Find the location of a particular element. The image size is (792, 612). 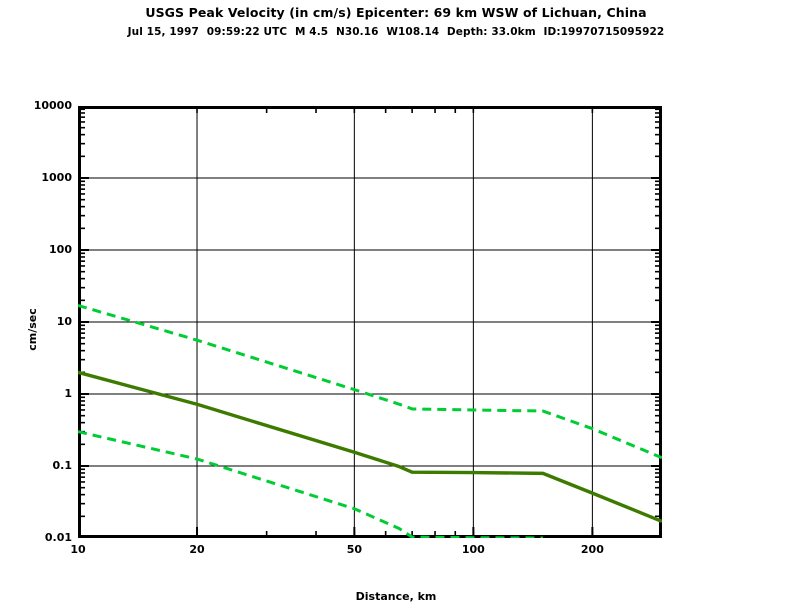

y-axis-tick-label: 1 is located at coordinates (68, 393).